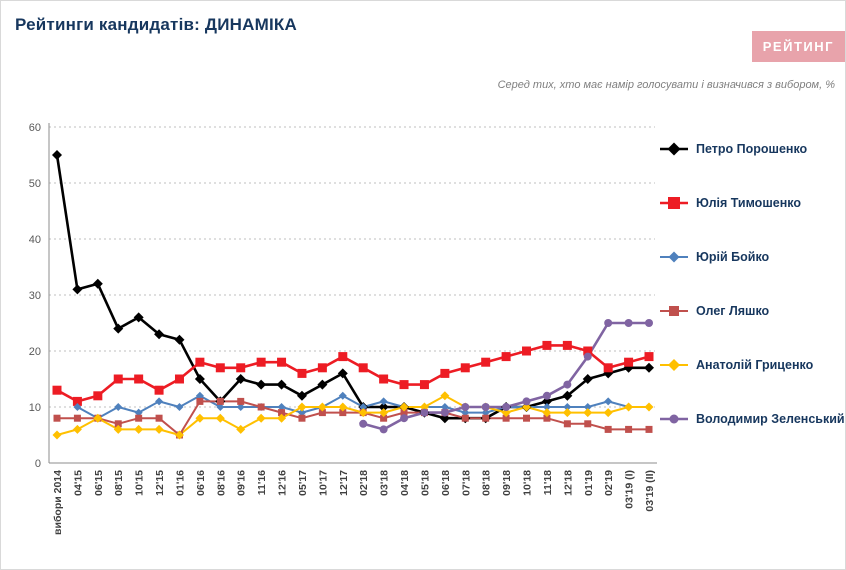 This screenshot has height=570, width=846. Describe the element at coordinates (180, 483) in the screenshot. I see `x-tick-label: 01'16` at that location.